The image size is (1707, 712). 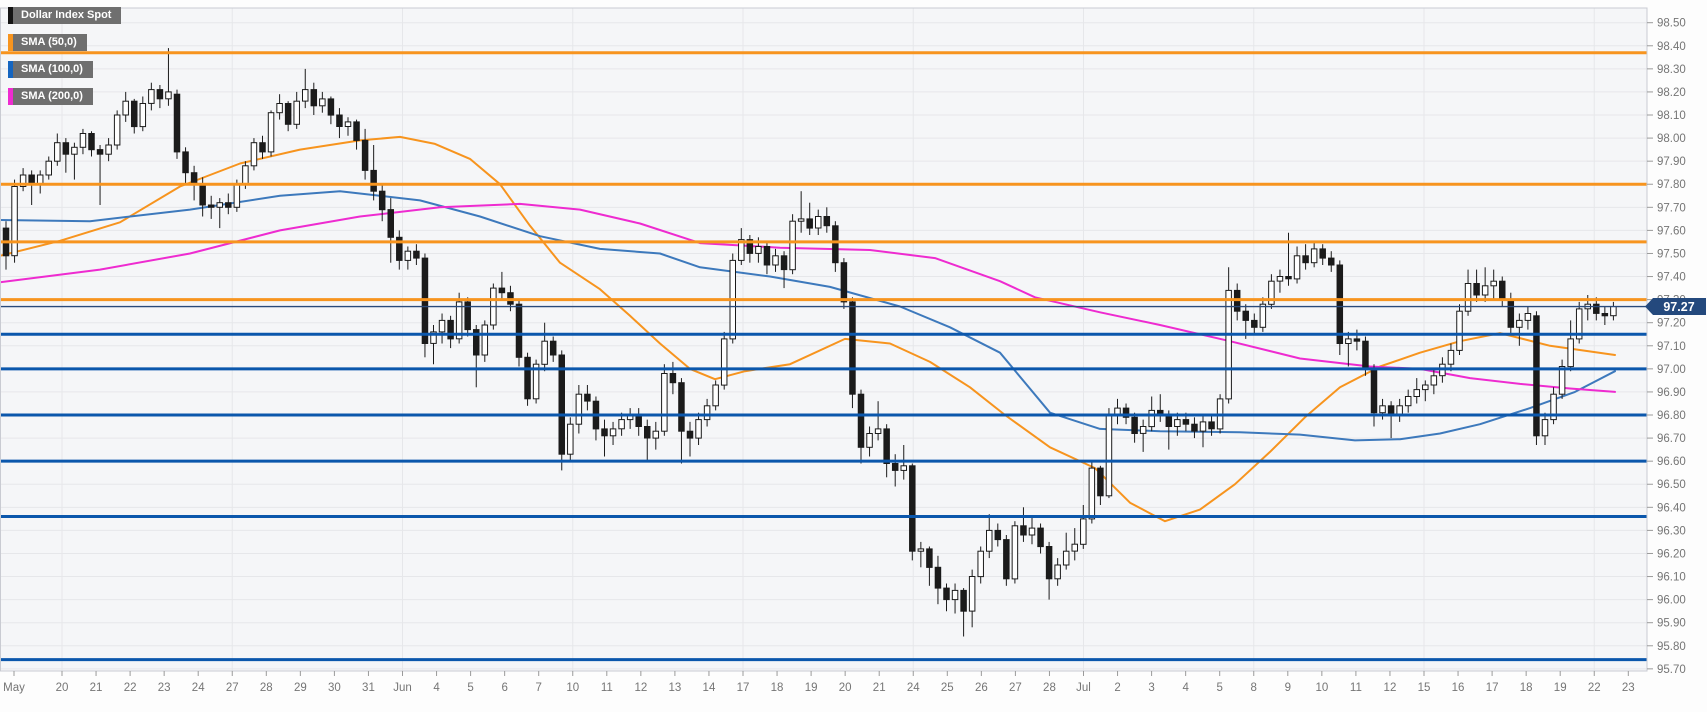 I want to click on svg-text: 31, so click(x=368, y=688).